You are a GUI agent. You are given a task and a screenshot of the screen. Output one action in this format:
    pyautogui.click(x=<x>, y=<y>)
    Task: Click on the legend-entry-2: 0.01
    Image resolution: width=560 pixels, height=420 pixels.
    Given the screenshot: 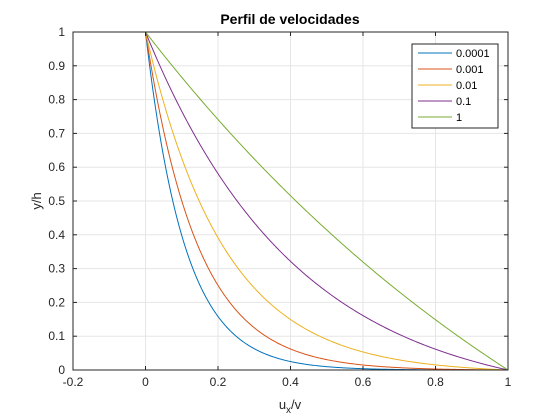 What is the action you would take?
    pyautogui.click(x=466, y=86)
    